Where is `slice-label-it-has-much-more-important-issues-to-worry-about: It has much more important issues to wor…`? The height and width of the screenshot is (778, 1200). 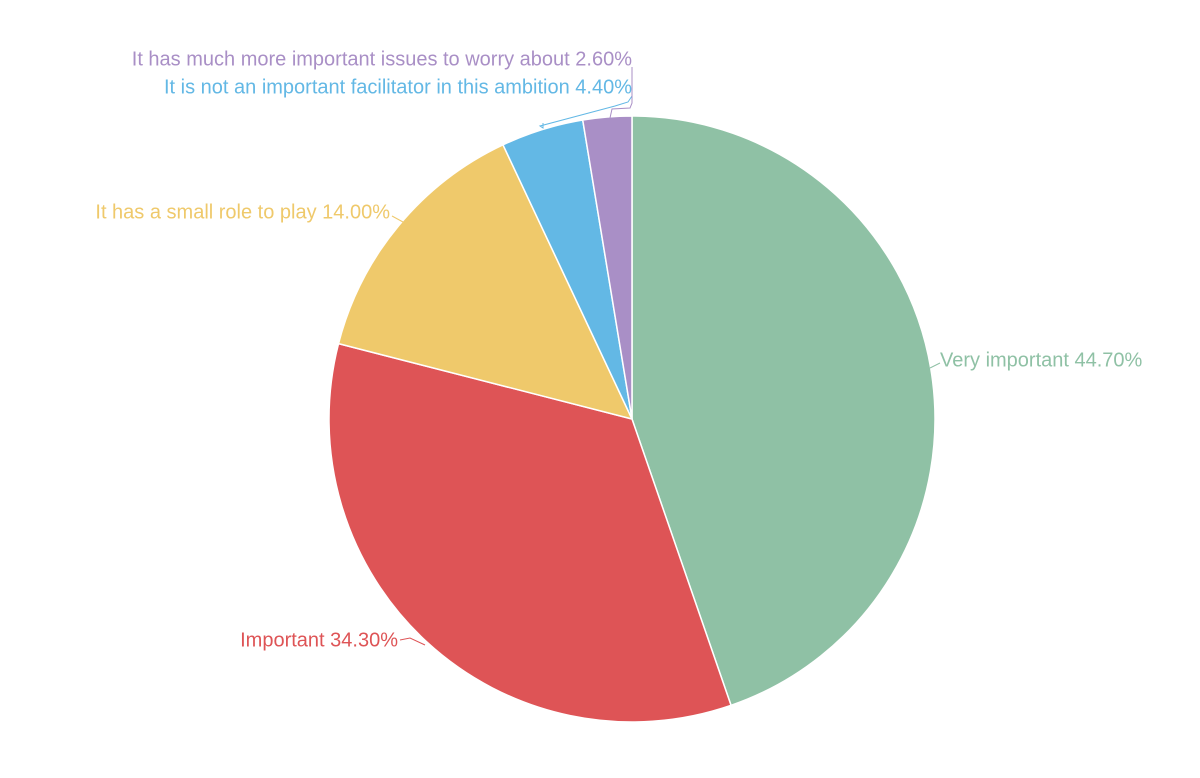
slice-label-it-has-much-more-important-issues-to-worry-about: It has much more important issues to wor… is located at coordinates (382, 59).